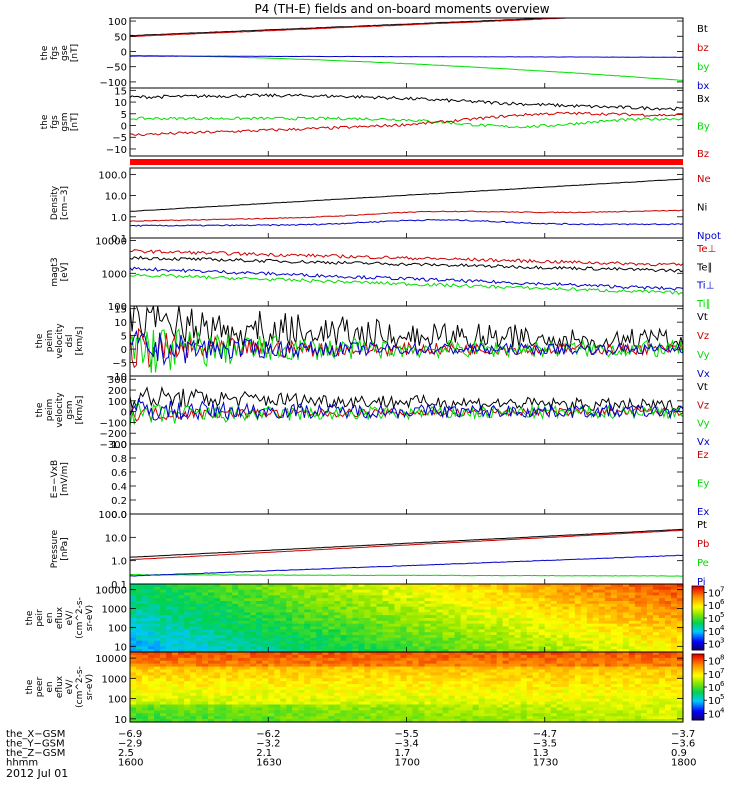 Image resolution: width=750 pixels, height=800 pixels. Describe the element at coordinates (545, 763) in the screenshot. I see `xaxis-value: 1730` at that location.